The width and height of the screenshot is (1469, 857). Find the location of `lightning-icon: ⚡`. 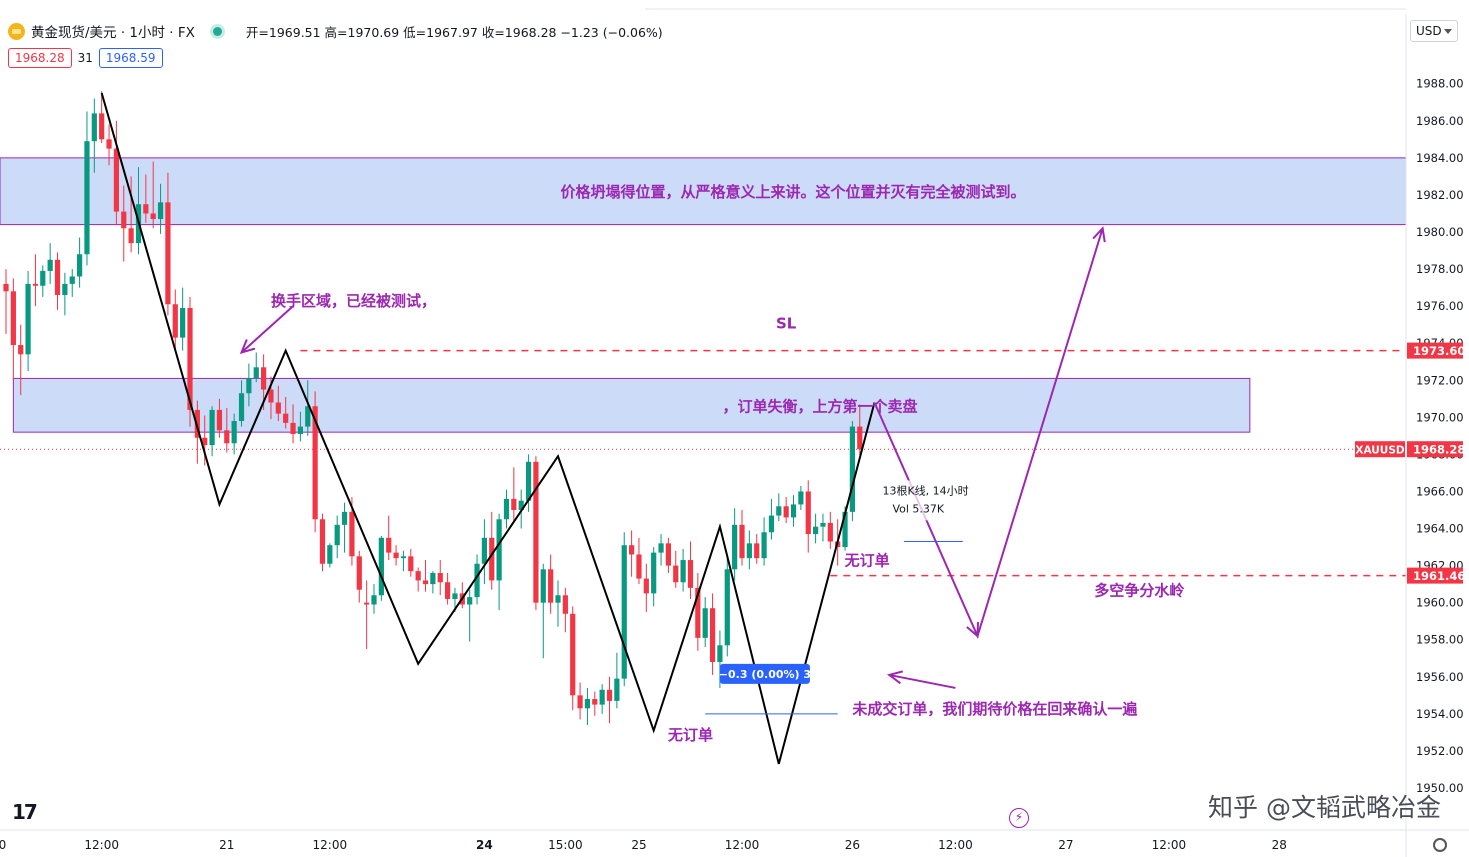

lightning-icon: ⚡ is located at coordinates (1019, 818).